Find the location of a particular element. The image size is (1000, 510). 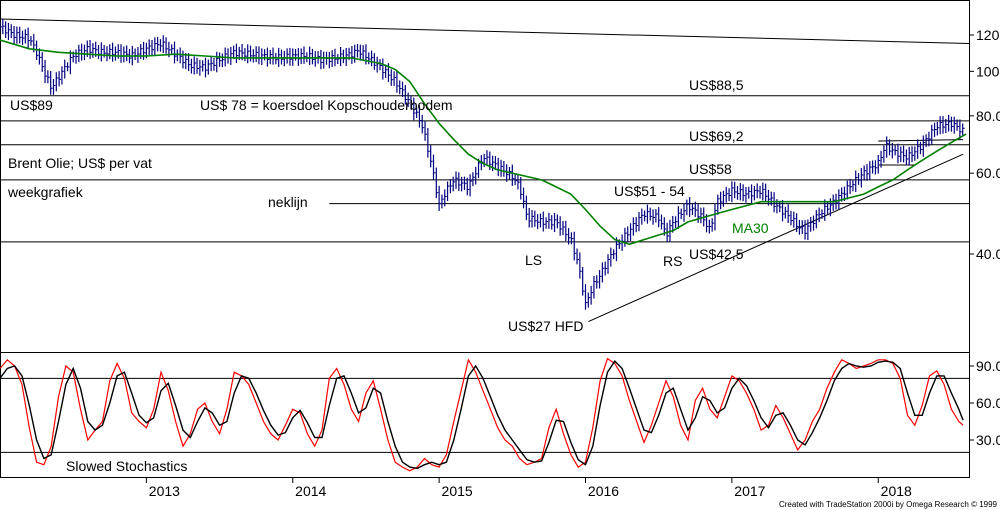

annotation-us88-5: US$88,5 is located at coordinates (716, 85).